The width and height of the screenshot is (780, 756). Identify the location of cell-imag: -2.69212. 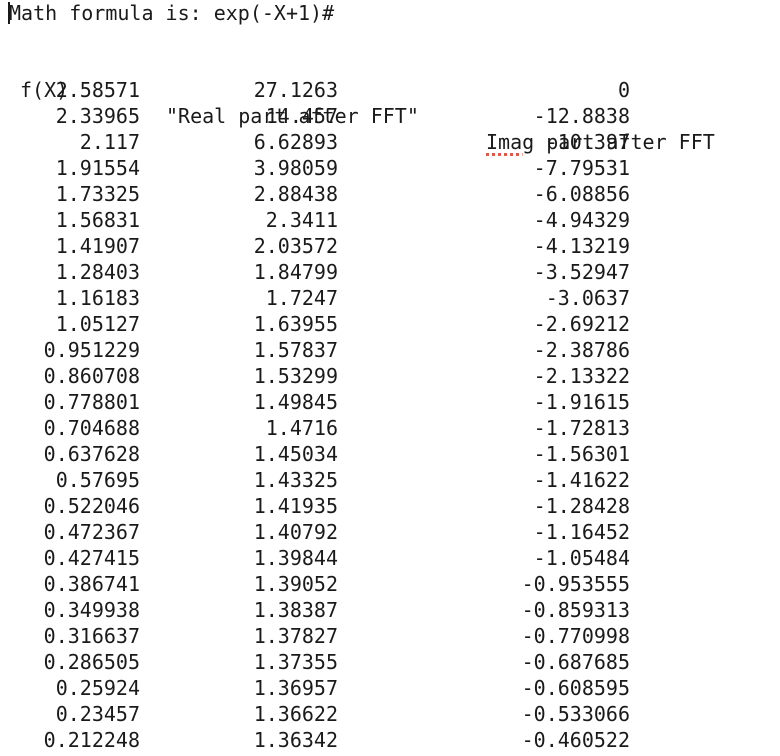
(581, 324).